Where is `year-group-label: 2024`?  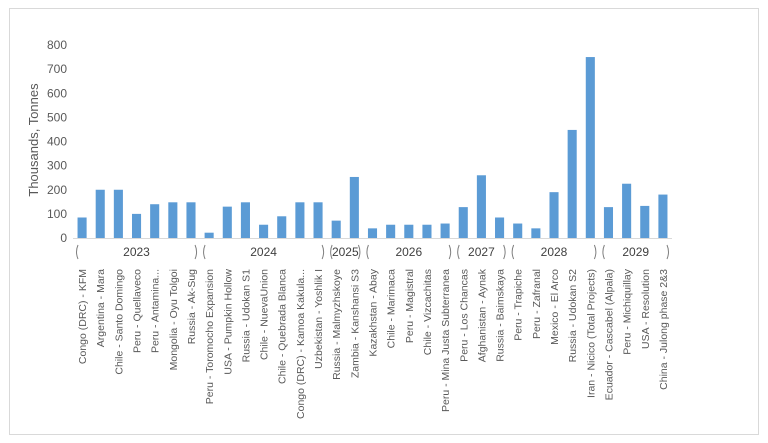 year-group-label: 2024 is located at coordinates (263, 252).